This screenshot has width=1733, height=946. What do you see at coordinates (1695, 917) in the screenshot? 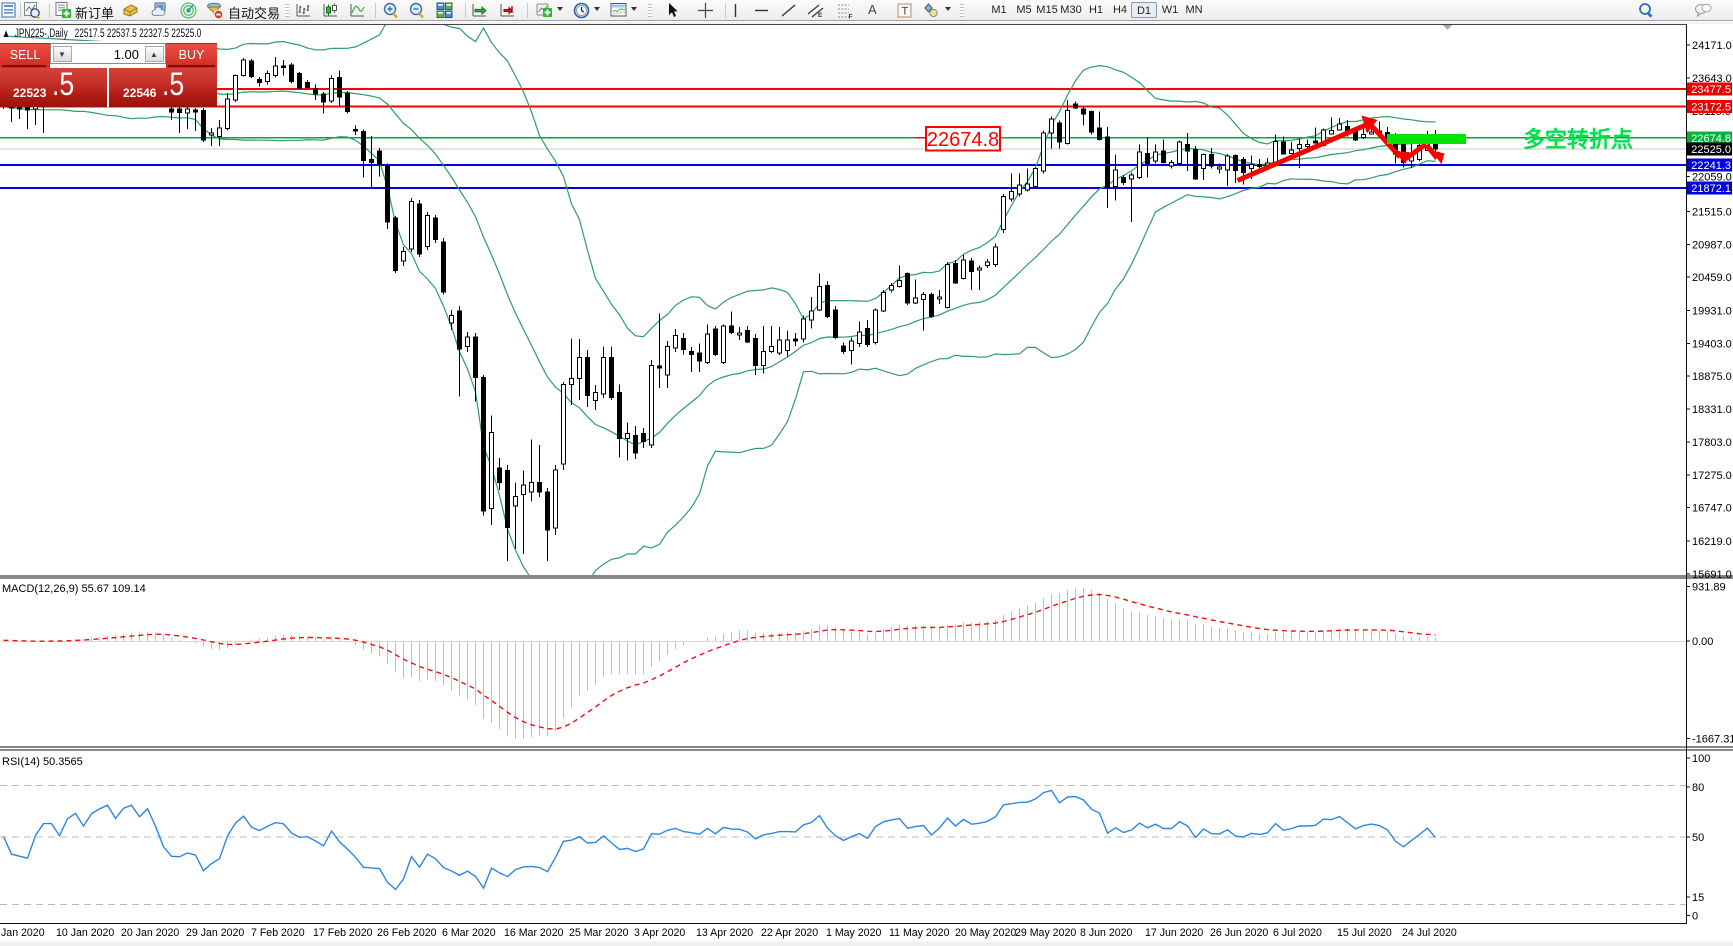
I see `svg-text: 0` at bounding box center [1695, 917].